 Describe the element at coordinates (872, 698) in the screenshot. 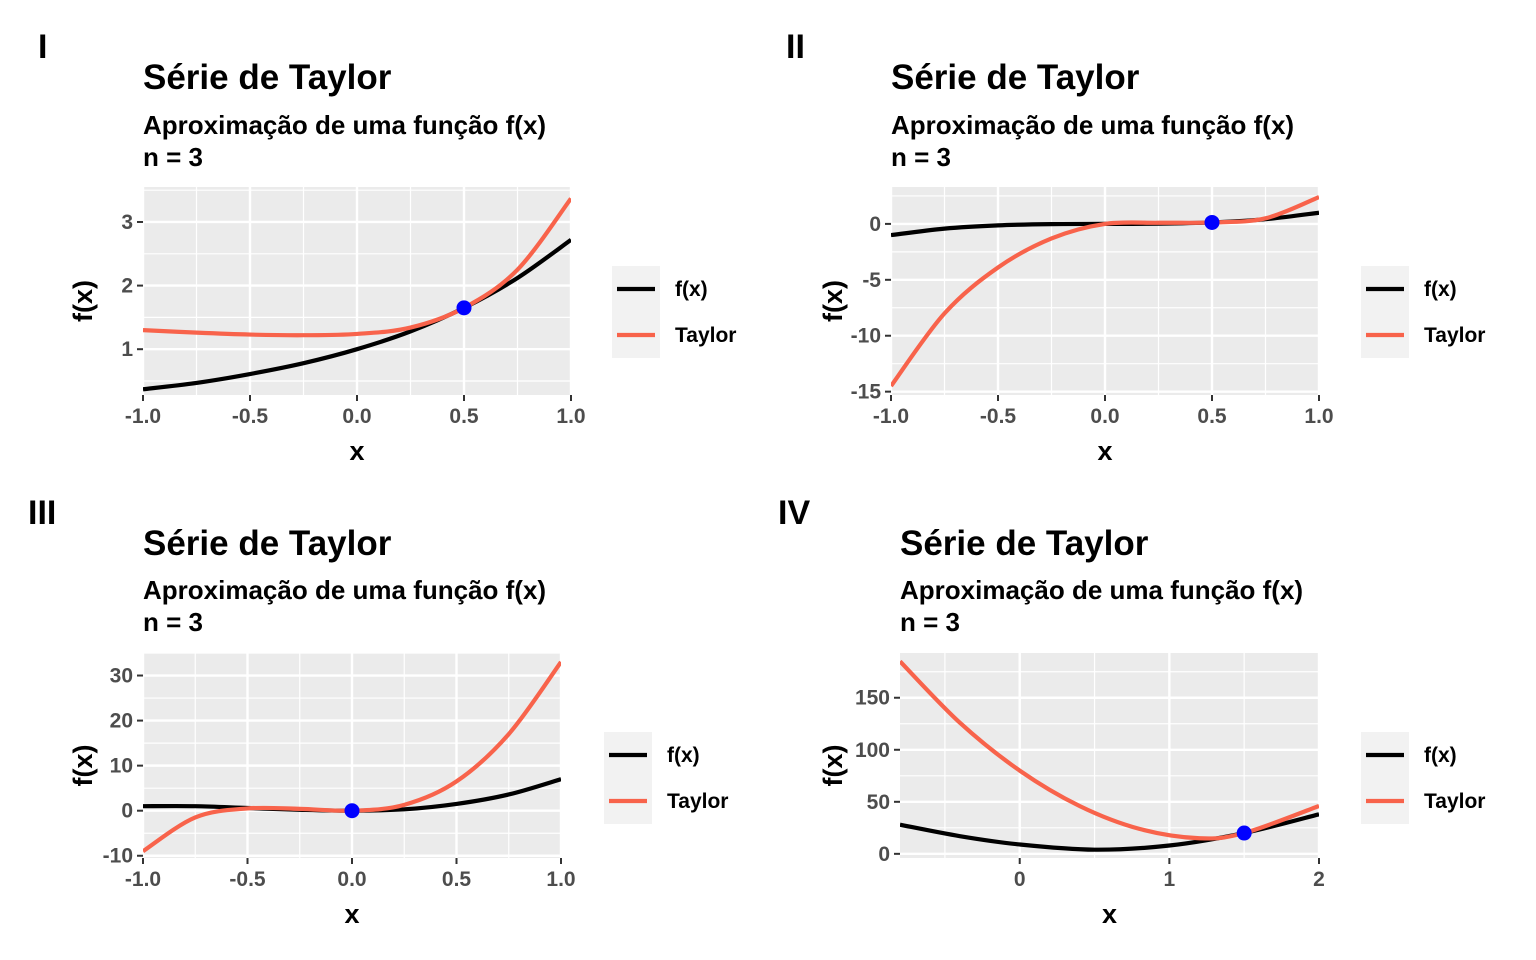

I see `y-tick-label: 150` at that location.